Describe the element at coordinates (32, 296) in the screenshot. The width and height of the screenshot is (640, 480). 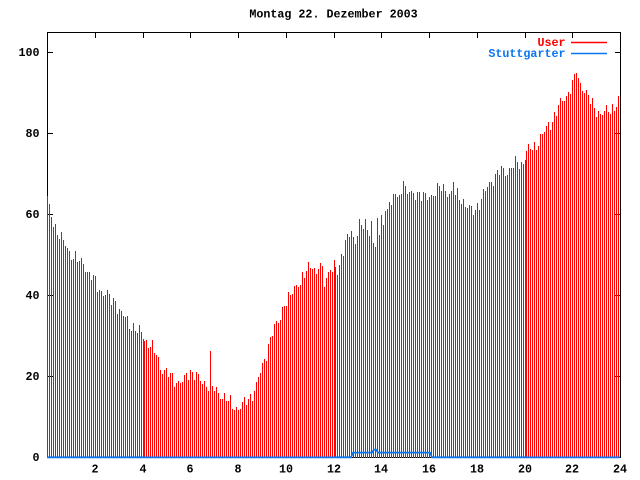
I see `svg-text: 40` at that location.